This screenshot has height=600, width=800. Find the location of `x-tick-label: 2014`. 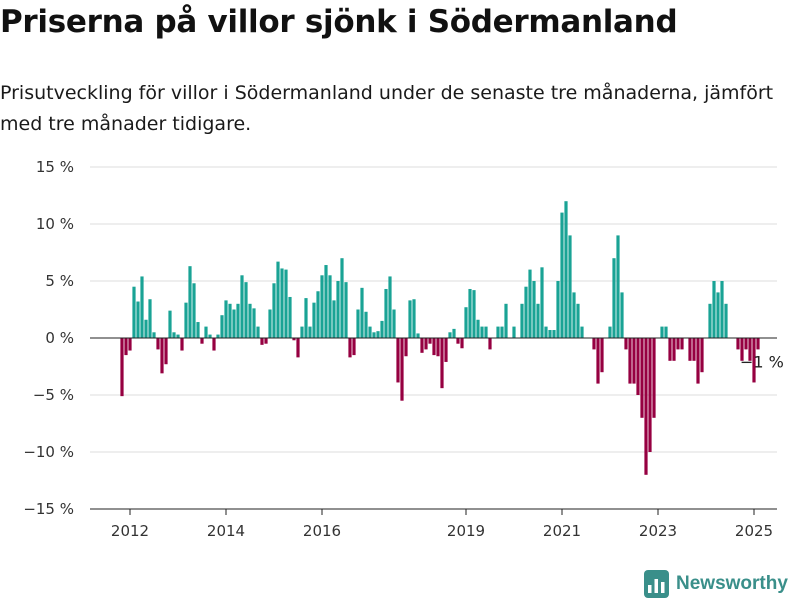

x-tick-label: 2014 is located at coordinates (226, 531).